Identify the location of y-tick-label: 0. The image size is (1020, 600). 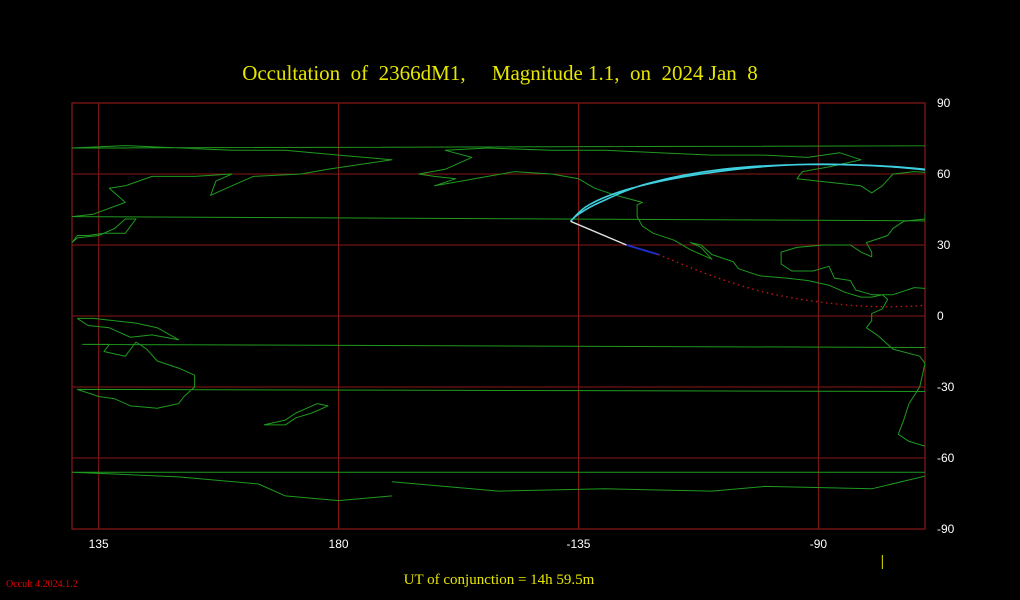
(940, 316).